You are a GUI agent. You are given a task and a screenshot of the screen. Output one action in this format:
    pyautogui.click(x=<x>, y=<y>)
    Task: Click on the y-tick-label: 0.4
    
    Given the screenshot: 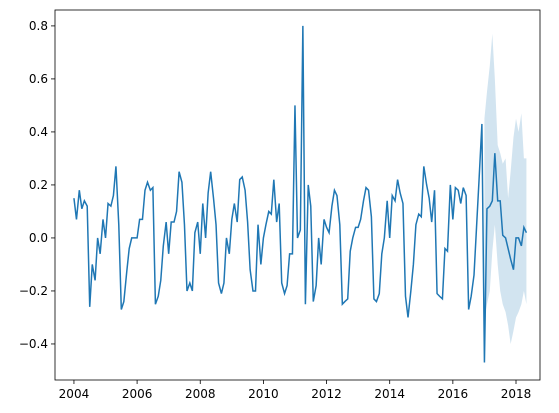 What is the action you would take?
    pyautogui.click(x=38, y=132)
    